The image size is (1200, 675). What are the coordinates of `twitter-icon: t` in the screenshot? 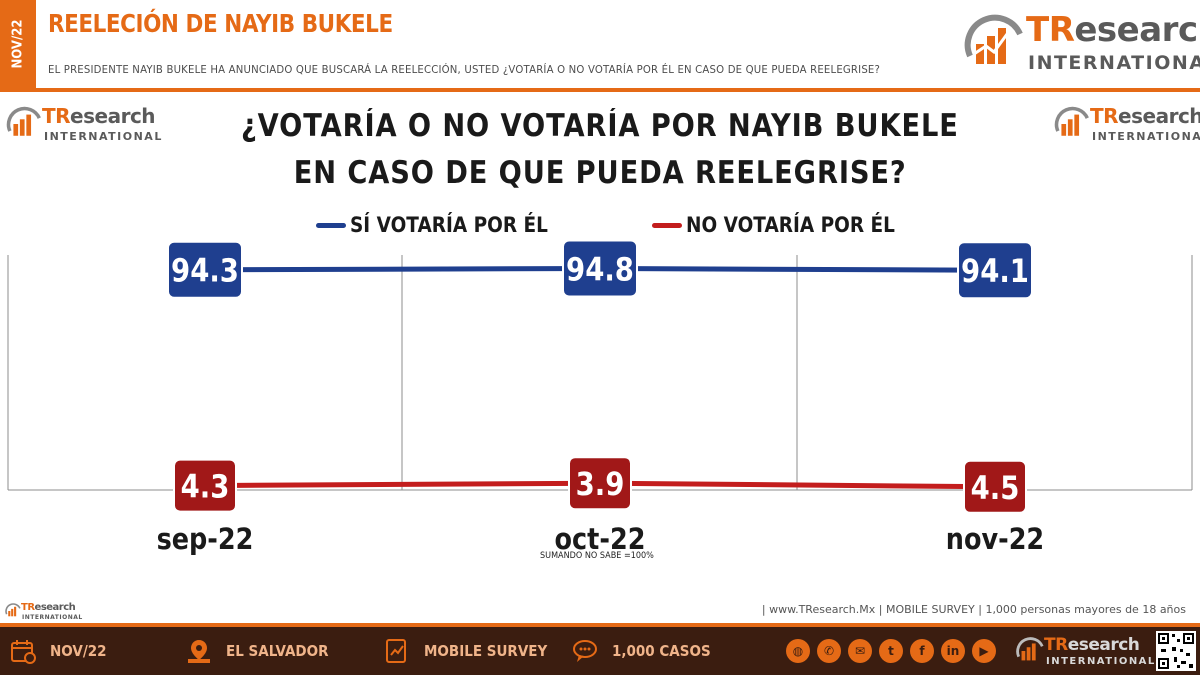 It's located at (891, 651).